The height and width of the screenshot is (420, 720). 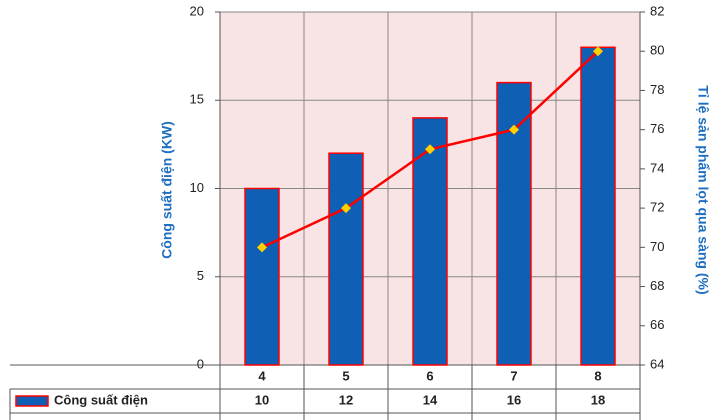 What do you see at coordinates (657, 89) in the screenshot?
I see `y2-tick-label: 78` at bounding box center [657, 89].